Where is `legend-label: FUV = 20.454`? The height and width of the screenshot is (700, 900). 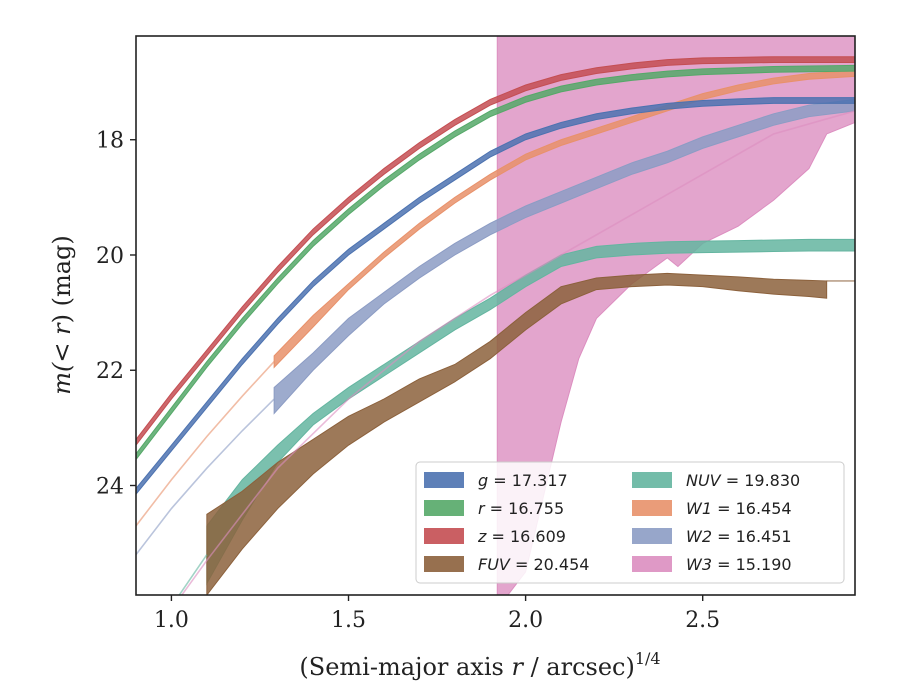
legend-label: FUV = 20.454 is located at coordinates (533, 564).